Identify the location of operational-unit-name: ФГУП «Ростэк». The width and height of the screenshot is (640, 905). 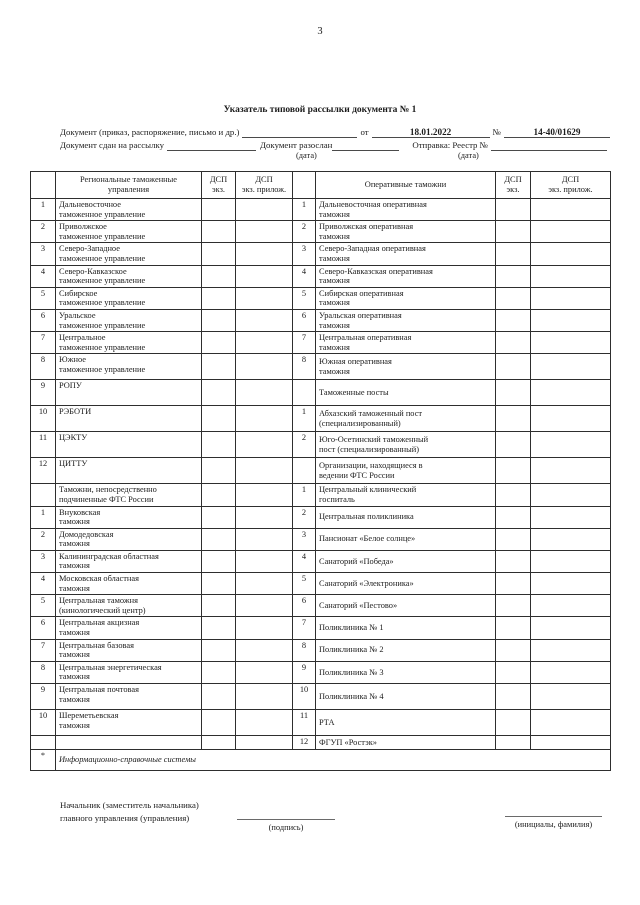
(405, 742).